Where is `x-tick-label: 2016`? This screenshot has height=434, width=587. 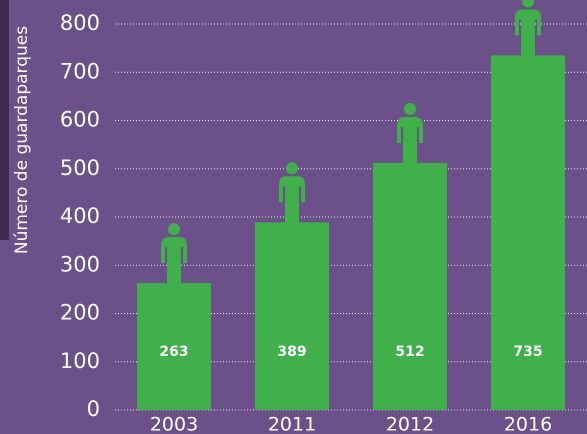
x-tick-label: 2016 is located at coordinates (528, 424).